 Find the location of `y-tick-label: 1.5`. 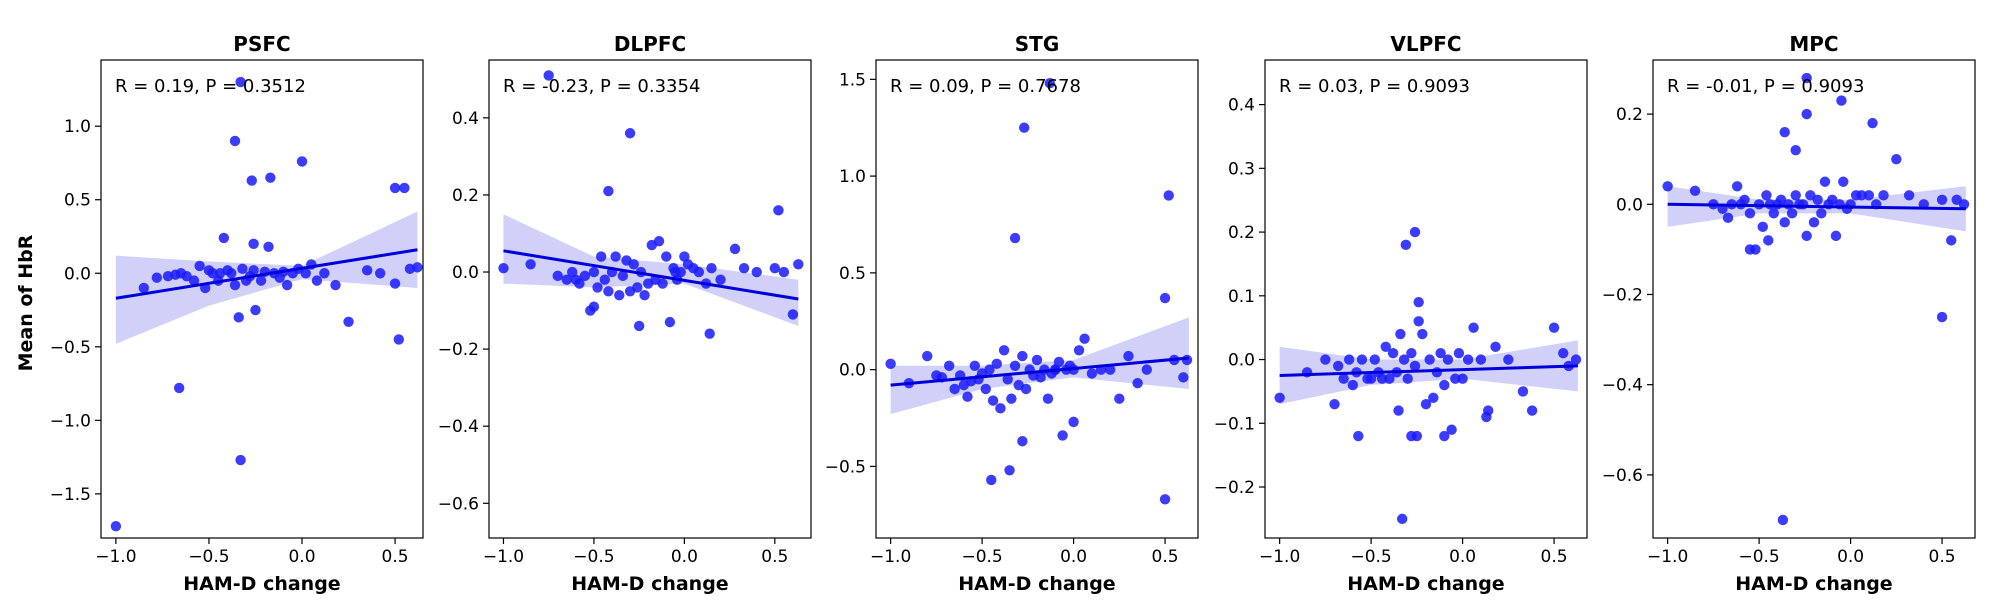

y-tick-label: 1.5 is located at coordinates (852, 80).